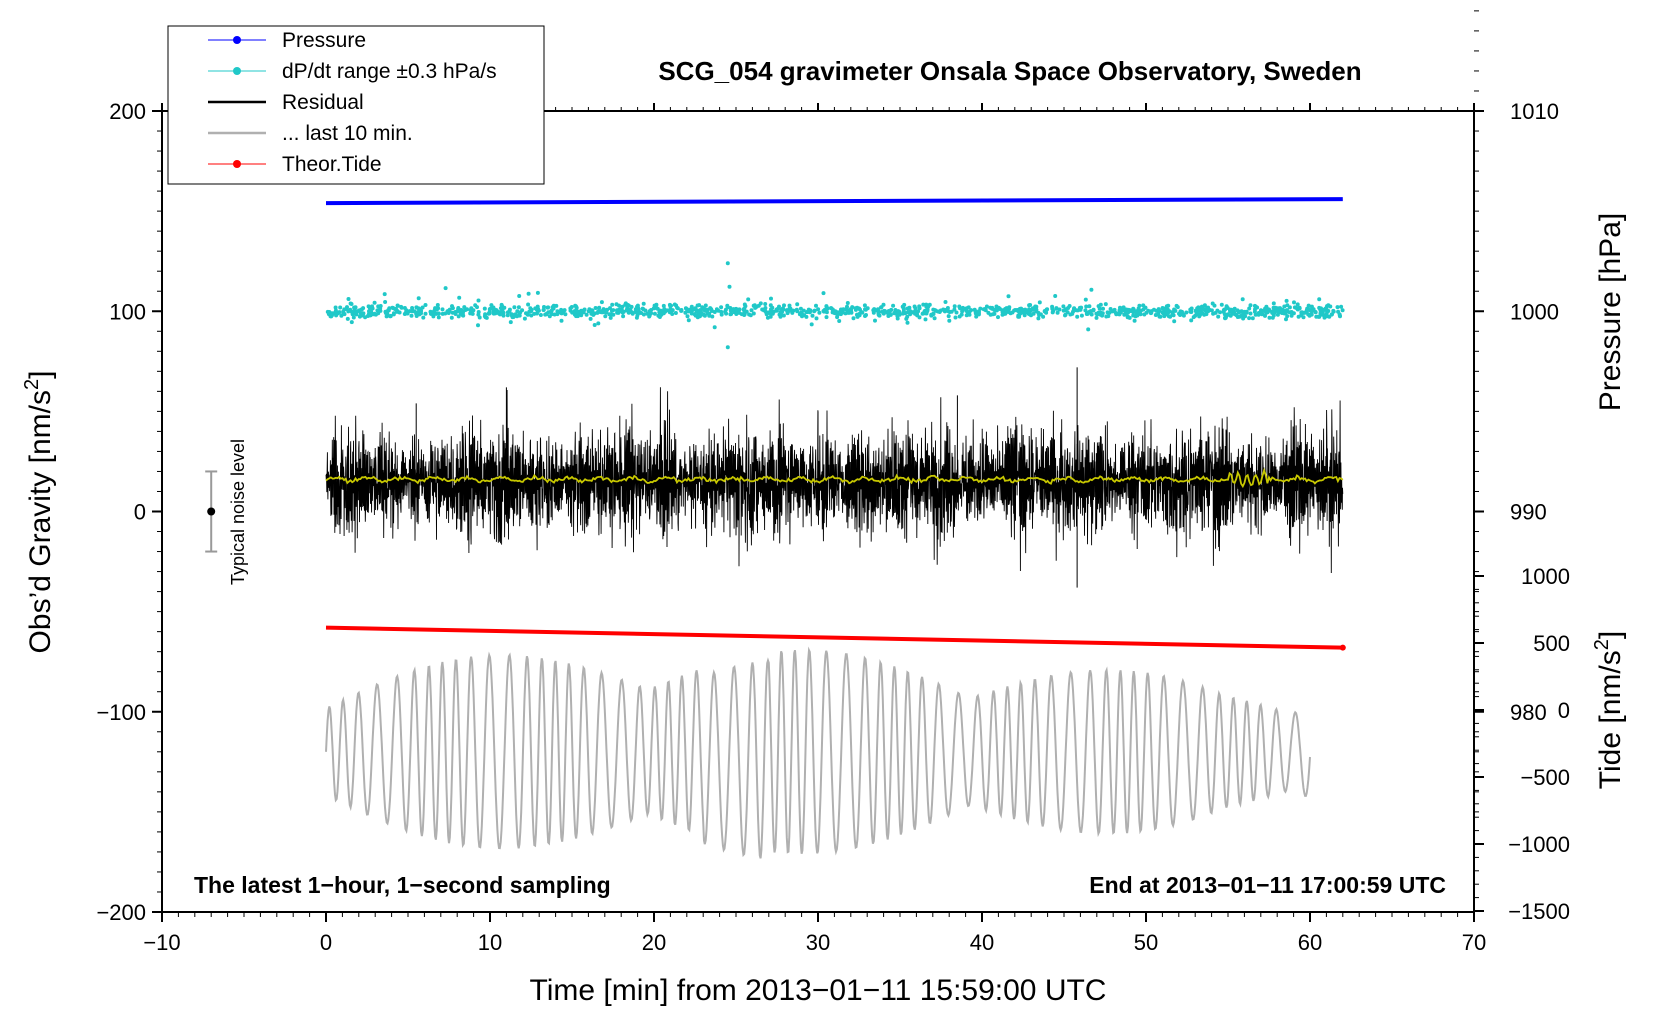 The height and width of the screenshot is (1020, 1660). What do you see at coordinates (39, 512) in the screenshot?
I see `y-axis-title: Obs’d Gravity [nm/s2]` at bounding box center [39, 512].